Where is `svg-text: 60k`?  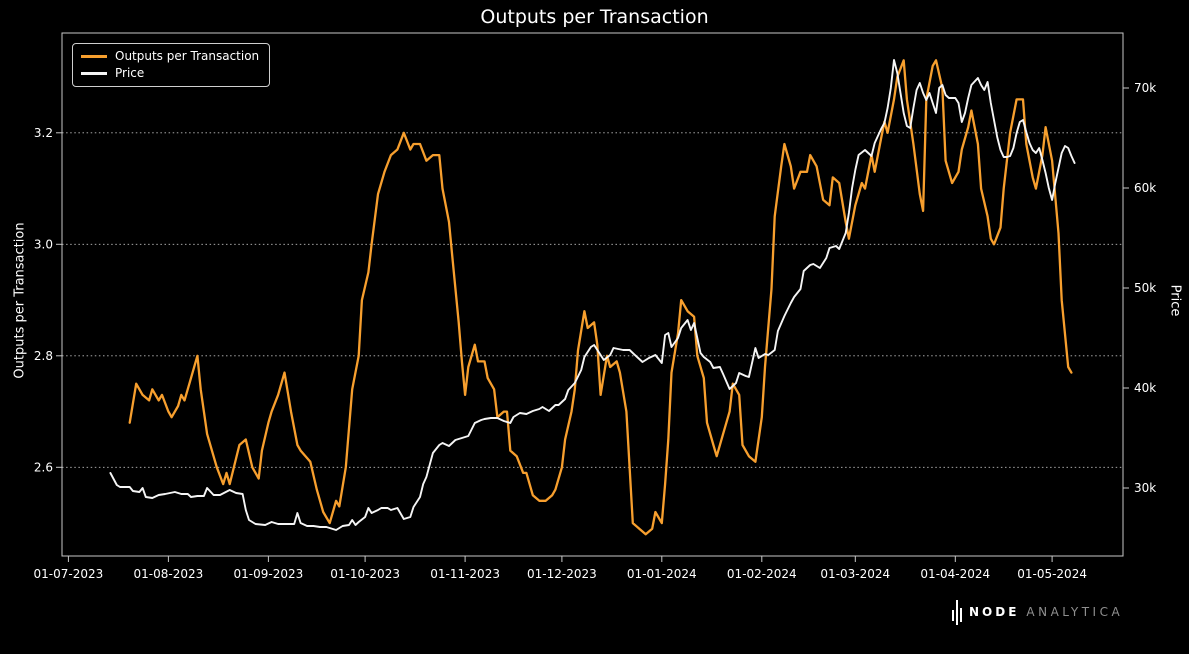 svg-text: 60k is located at coordinates (1145, 188).